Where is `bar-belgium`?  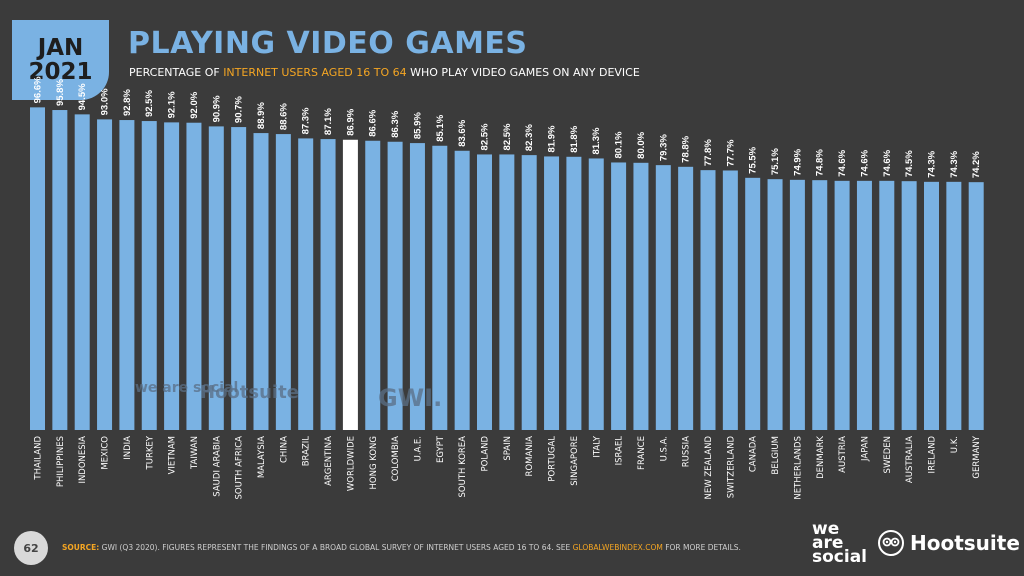 bar-belgium is located at coordinates (775, 304).